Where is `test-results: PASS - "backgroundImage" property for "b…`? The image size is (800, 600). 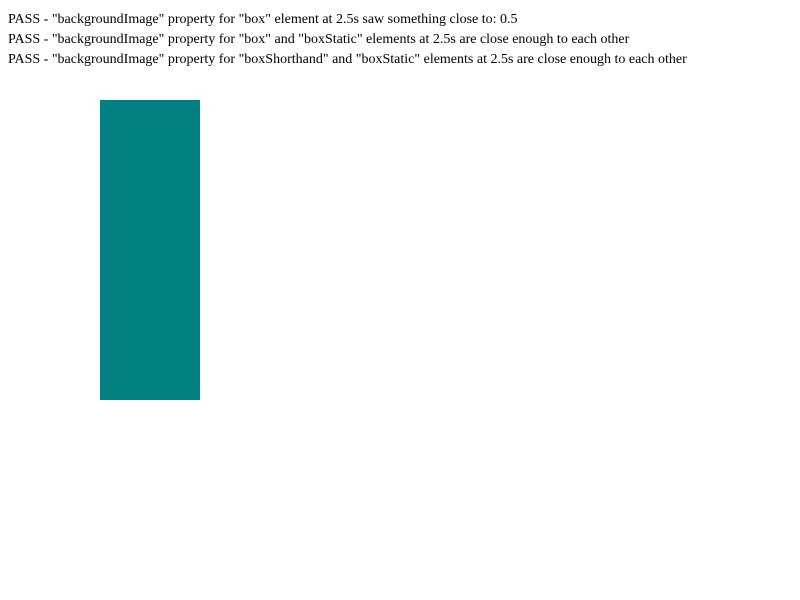
test-results: PASS - "backgroundImage" property for "b… is located at coordinates (400, 40).